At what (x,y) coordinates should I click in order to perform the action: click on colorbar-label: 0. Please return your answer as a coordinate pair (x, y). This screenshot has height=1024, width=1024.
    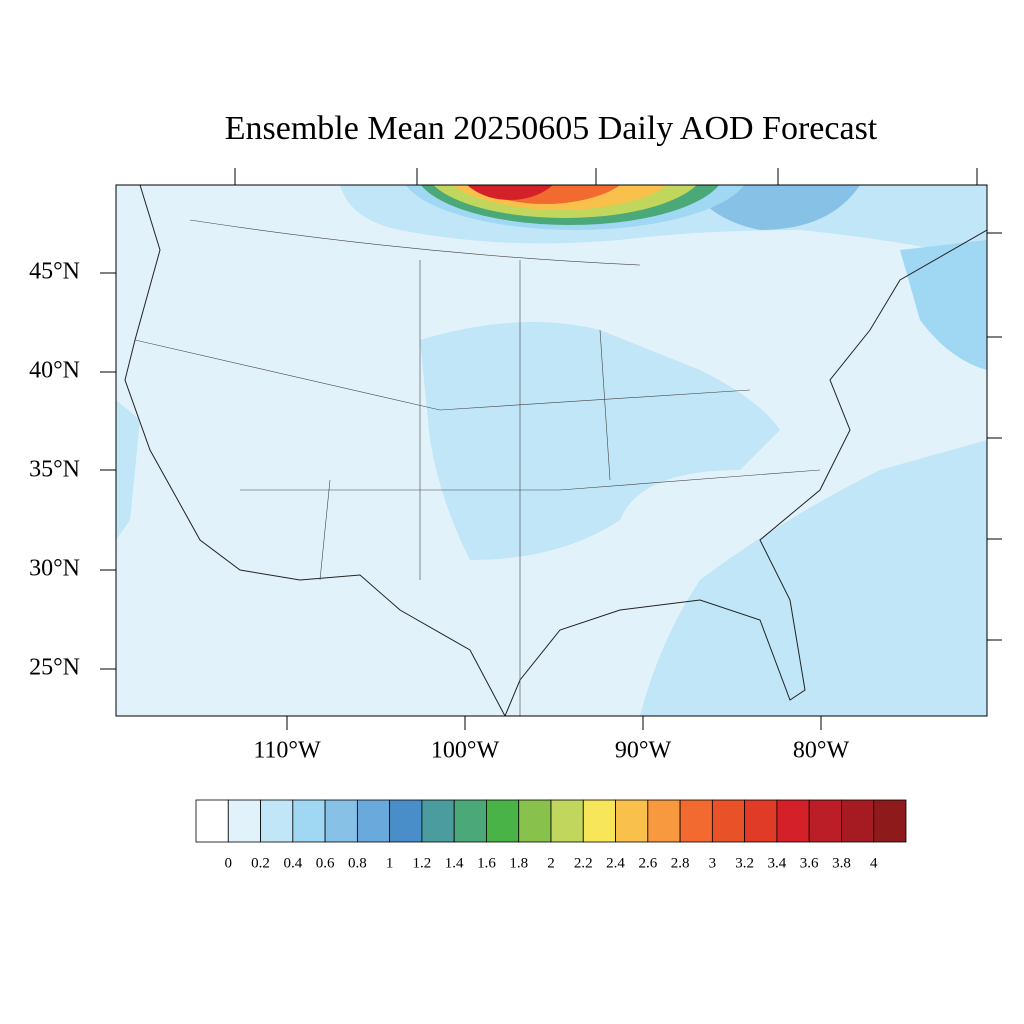
    Looking at the image, I should click on (229, 863).